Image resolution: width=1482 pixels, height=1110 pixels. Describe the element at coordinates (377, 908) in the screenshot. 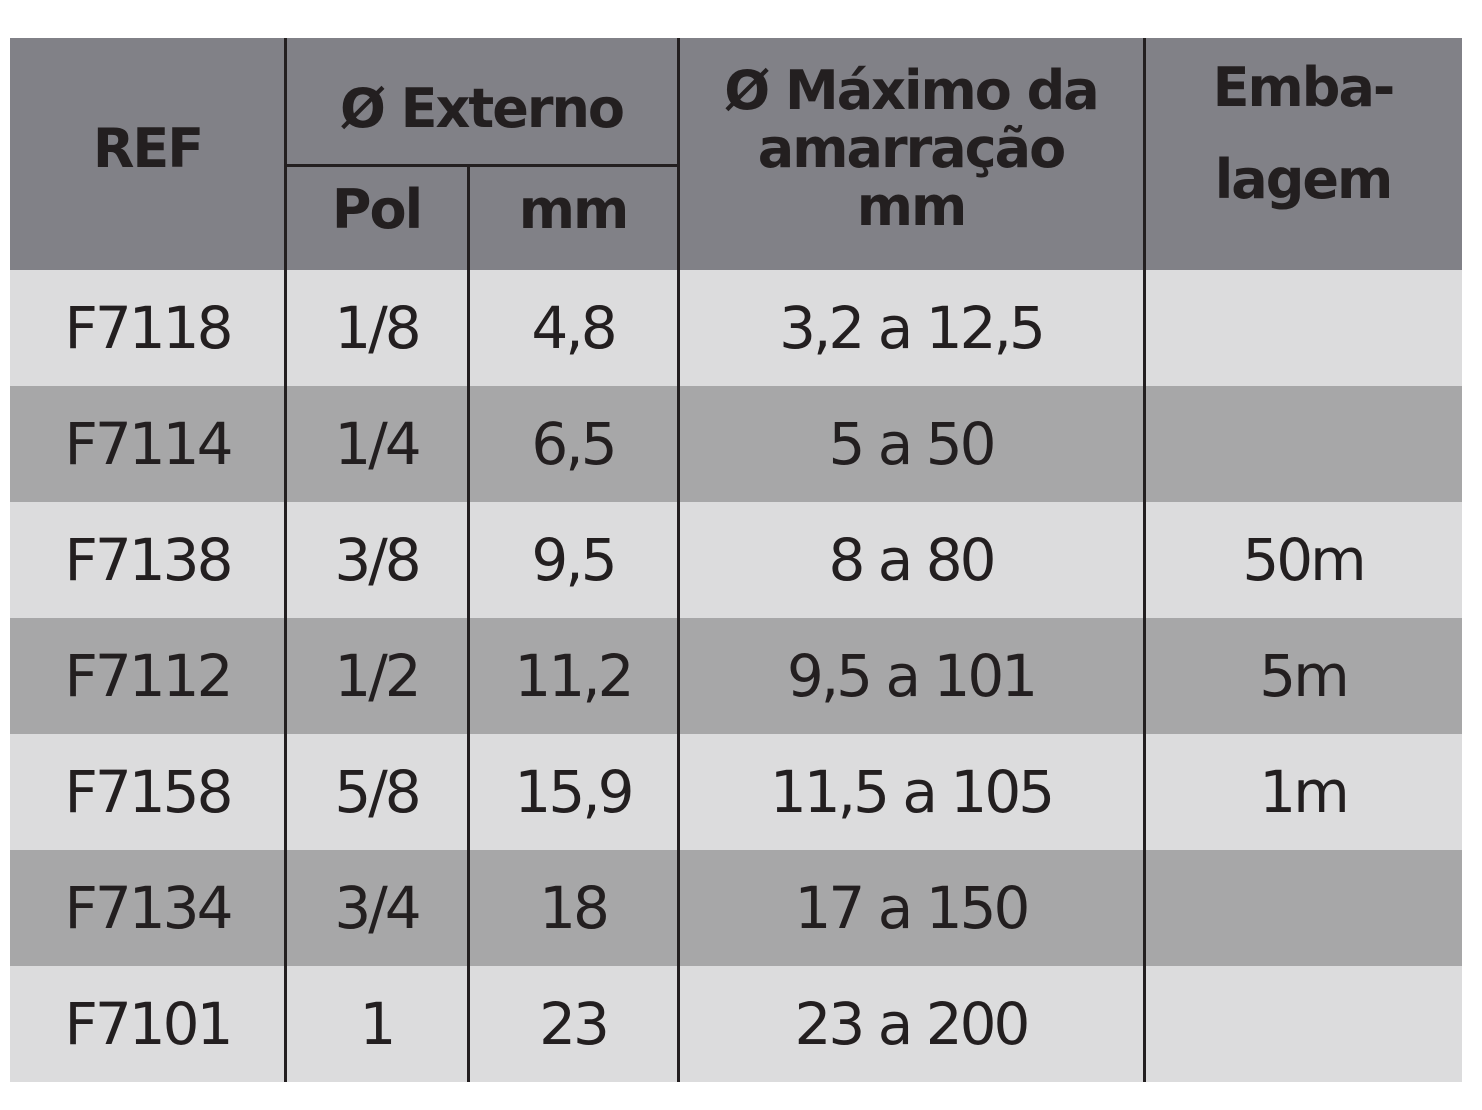

I see `table-cell: 3/4` at that location.